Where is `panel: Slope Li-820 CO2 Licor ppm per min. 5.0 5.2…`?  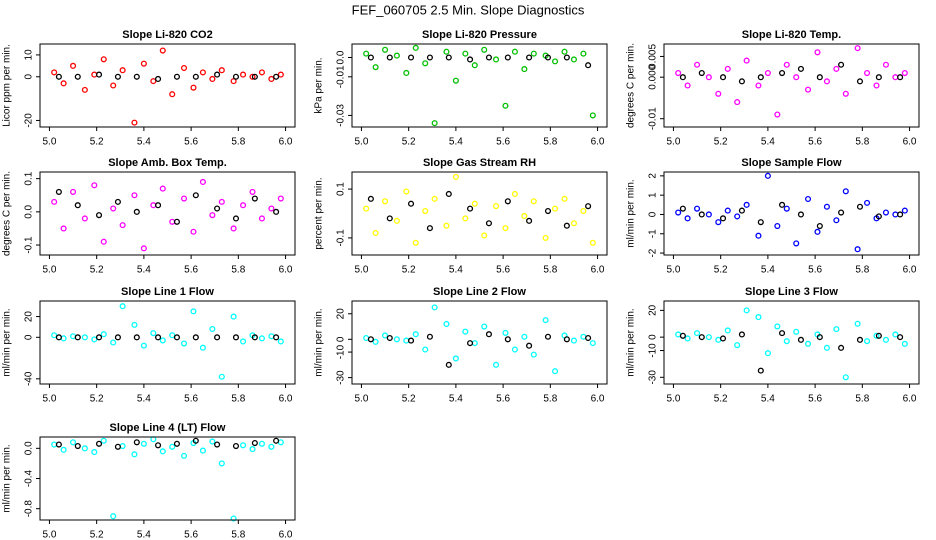
panel: Slope Li-820 CO2 Licor ppm per min. 5.0 5.2… is located at coordinates (149, 88).